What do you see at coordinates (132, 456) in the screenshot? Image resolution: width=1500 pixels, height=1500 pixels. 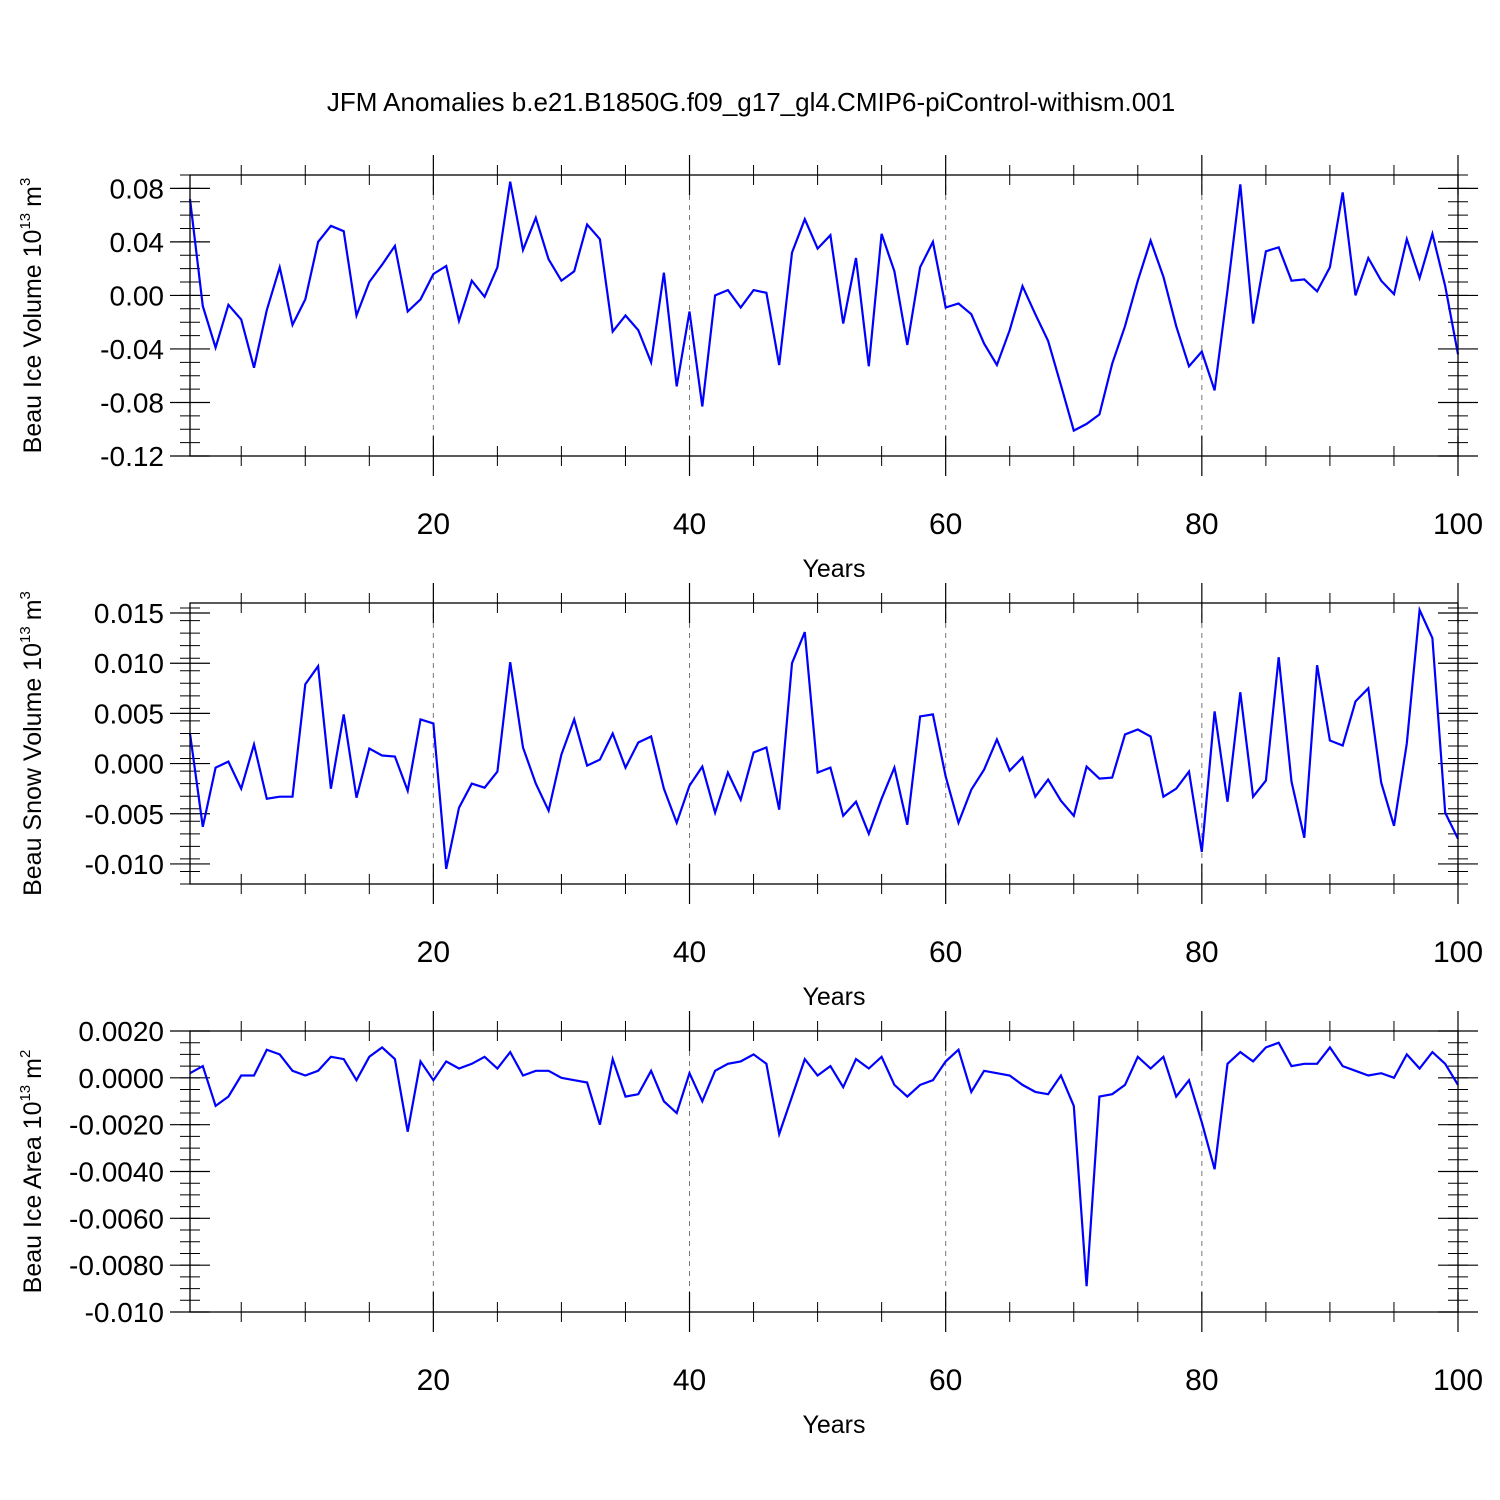 I see `y-tick-label: -0.12` at bounding box center [132, 456].